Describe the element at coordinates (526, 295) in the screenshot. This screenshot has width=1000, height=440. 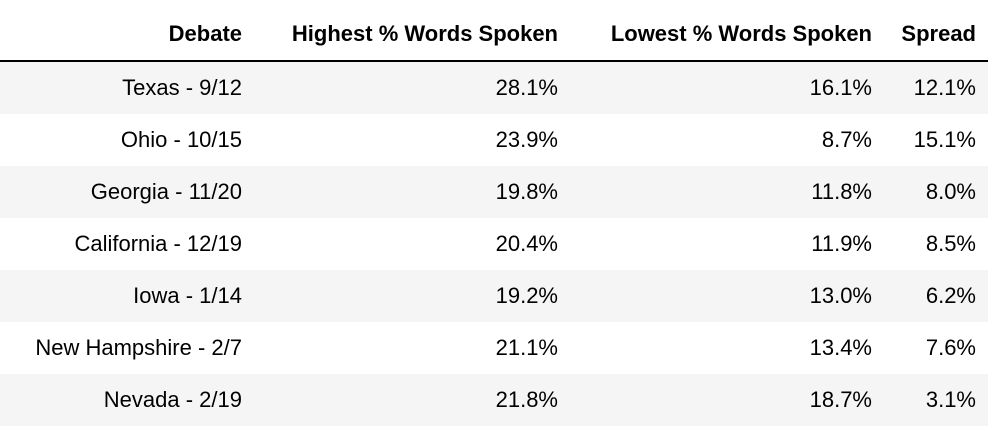
I see `cell-highest-percent: 19.2%` at that location.